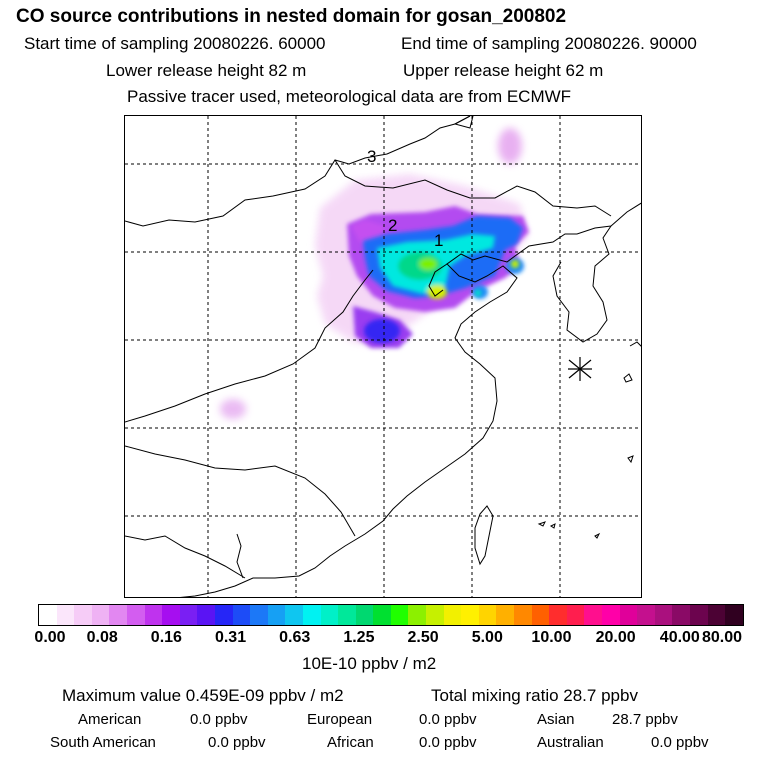  Describe the element at coordinates (392, 225) in the screenshot. I see `map-label-2: 2` at that location.